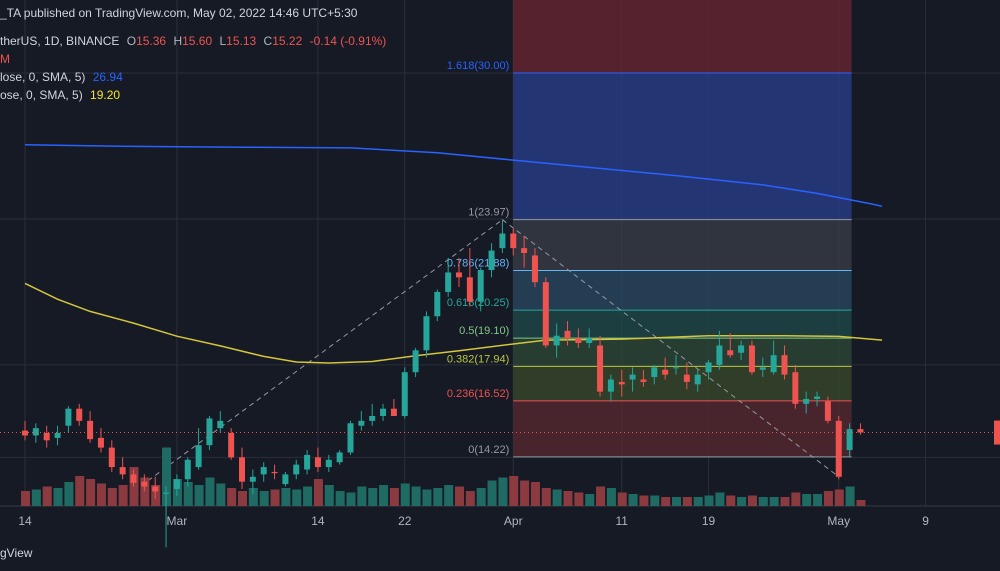 This screenshot has height=571, width=1000. What do you see at coordinates (488, 213) in the screenshot?
I see `fib-level-label: 1(23.97)` at bounding box center [488, 213].